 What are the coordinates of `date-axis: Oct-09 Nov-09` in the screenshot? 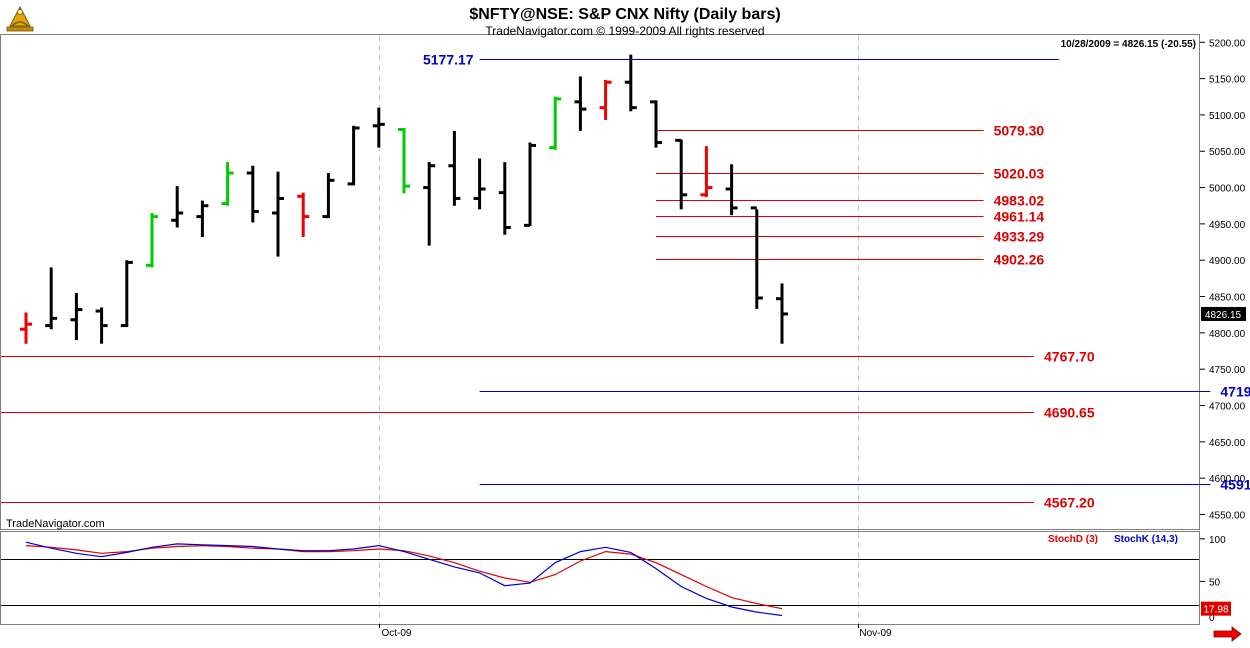 It's located at (635, 631).